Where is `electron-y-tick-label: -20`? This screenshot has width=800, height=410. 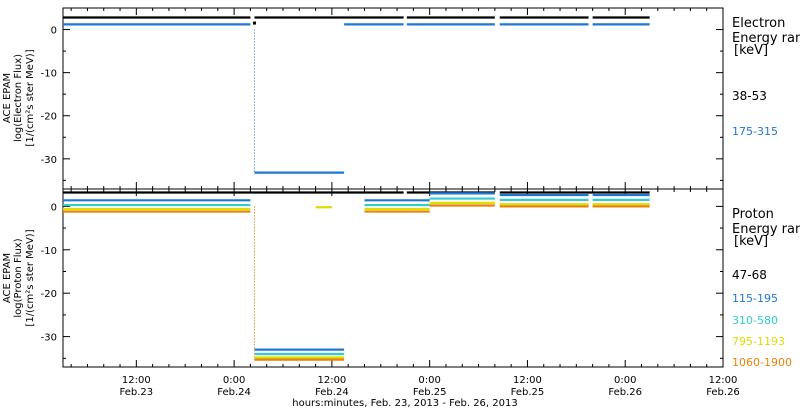 electron-y-tick-label: -20 is located at coordinates (49, 117).